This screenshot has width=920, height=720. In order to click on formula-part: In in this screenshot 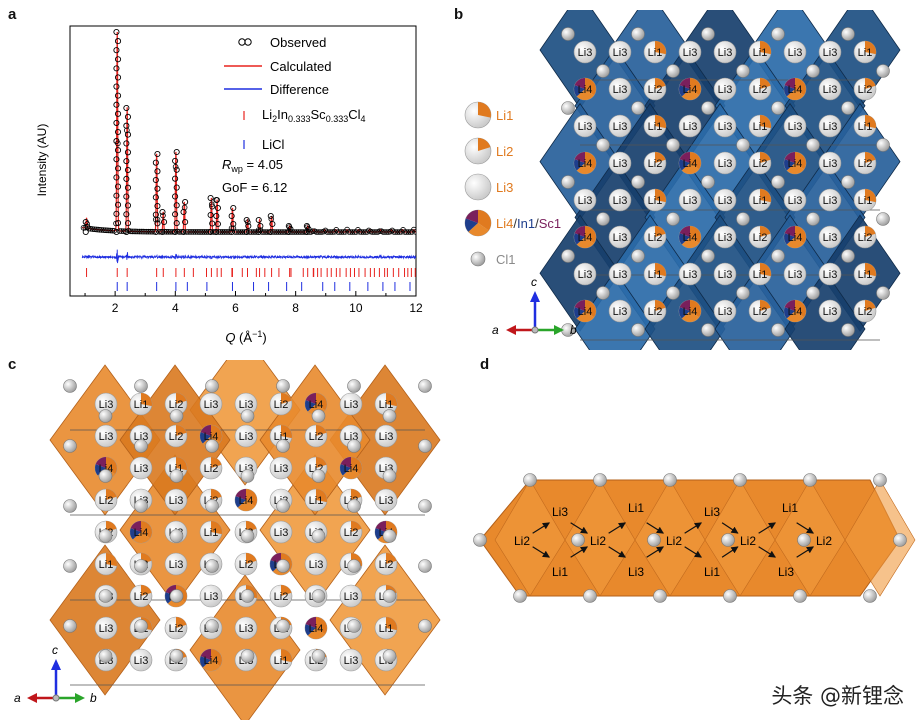, I will do `click(282, 114)`.